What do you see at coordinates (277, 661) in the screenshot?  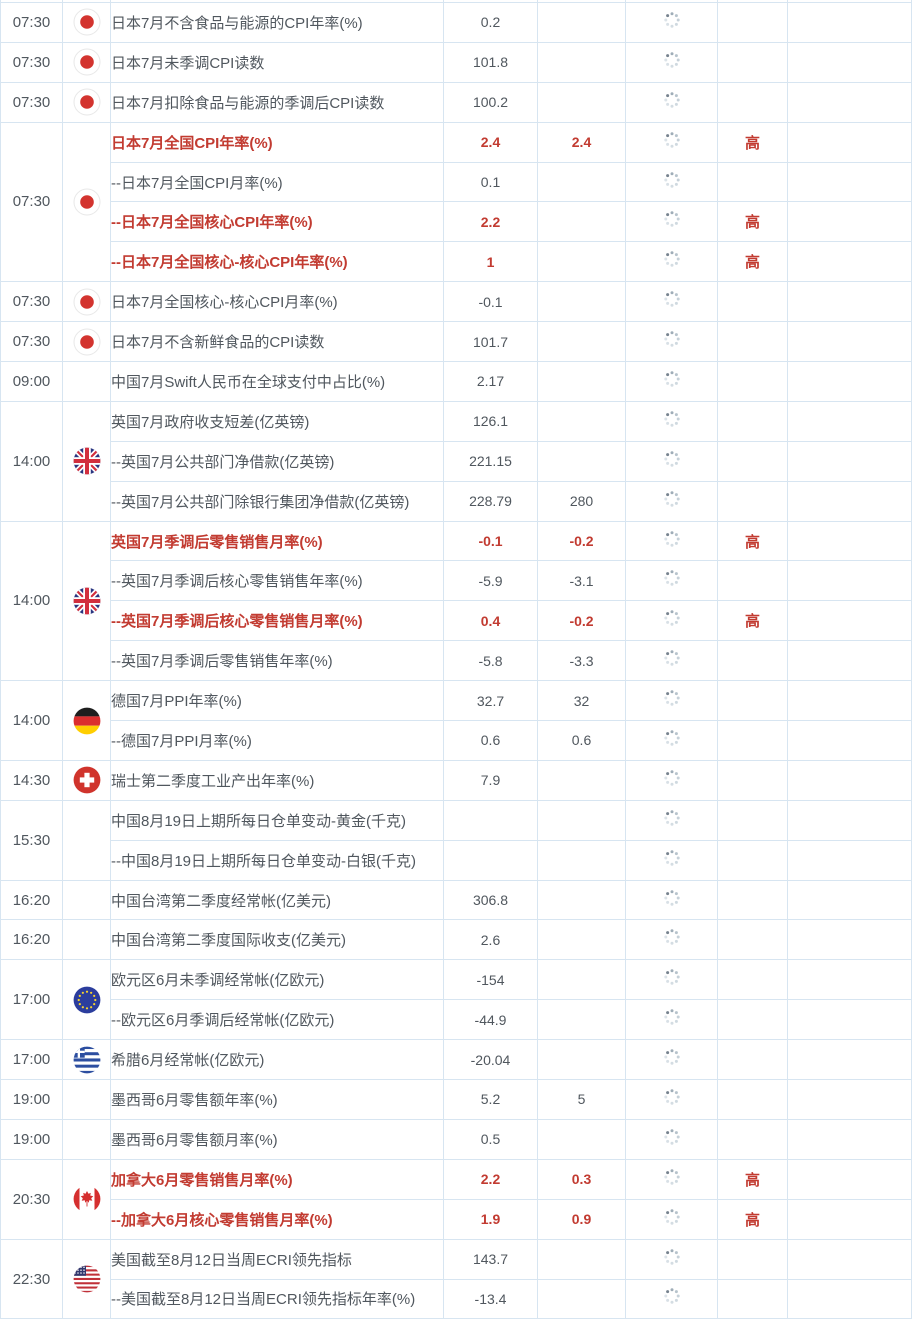 I see `event-cell: --英国7月季调后零售销售年率(%)` at bounding box center [277, 661].